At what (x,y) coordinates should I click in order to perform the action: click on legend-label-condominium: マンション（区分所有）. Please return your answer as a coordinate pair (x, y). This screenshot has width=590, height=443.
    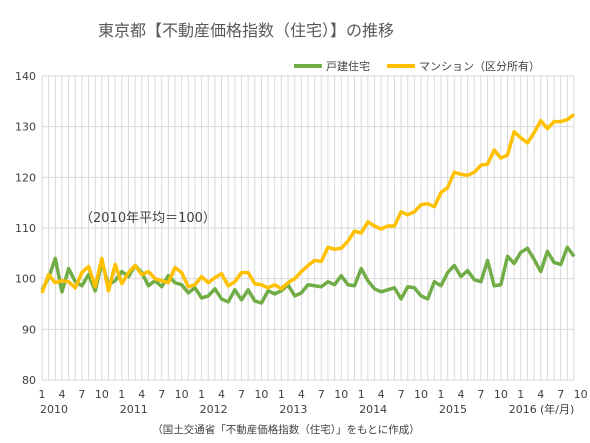
    Looking at the image, I should click on (479, 66).